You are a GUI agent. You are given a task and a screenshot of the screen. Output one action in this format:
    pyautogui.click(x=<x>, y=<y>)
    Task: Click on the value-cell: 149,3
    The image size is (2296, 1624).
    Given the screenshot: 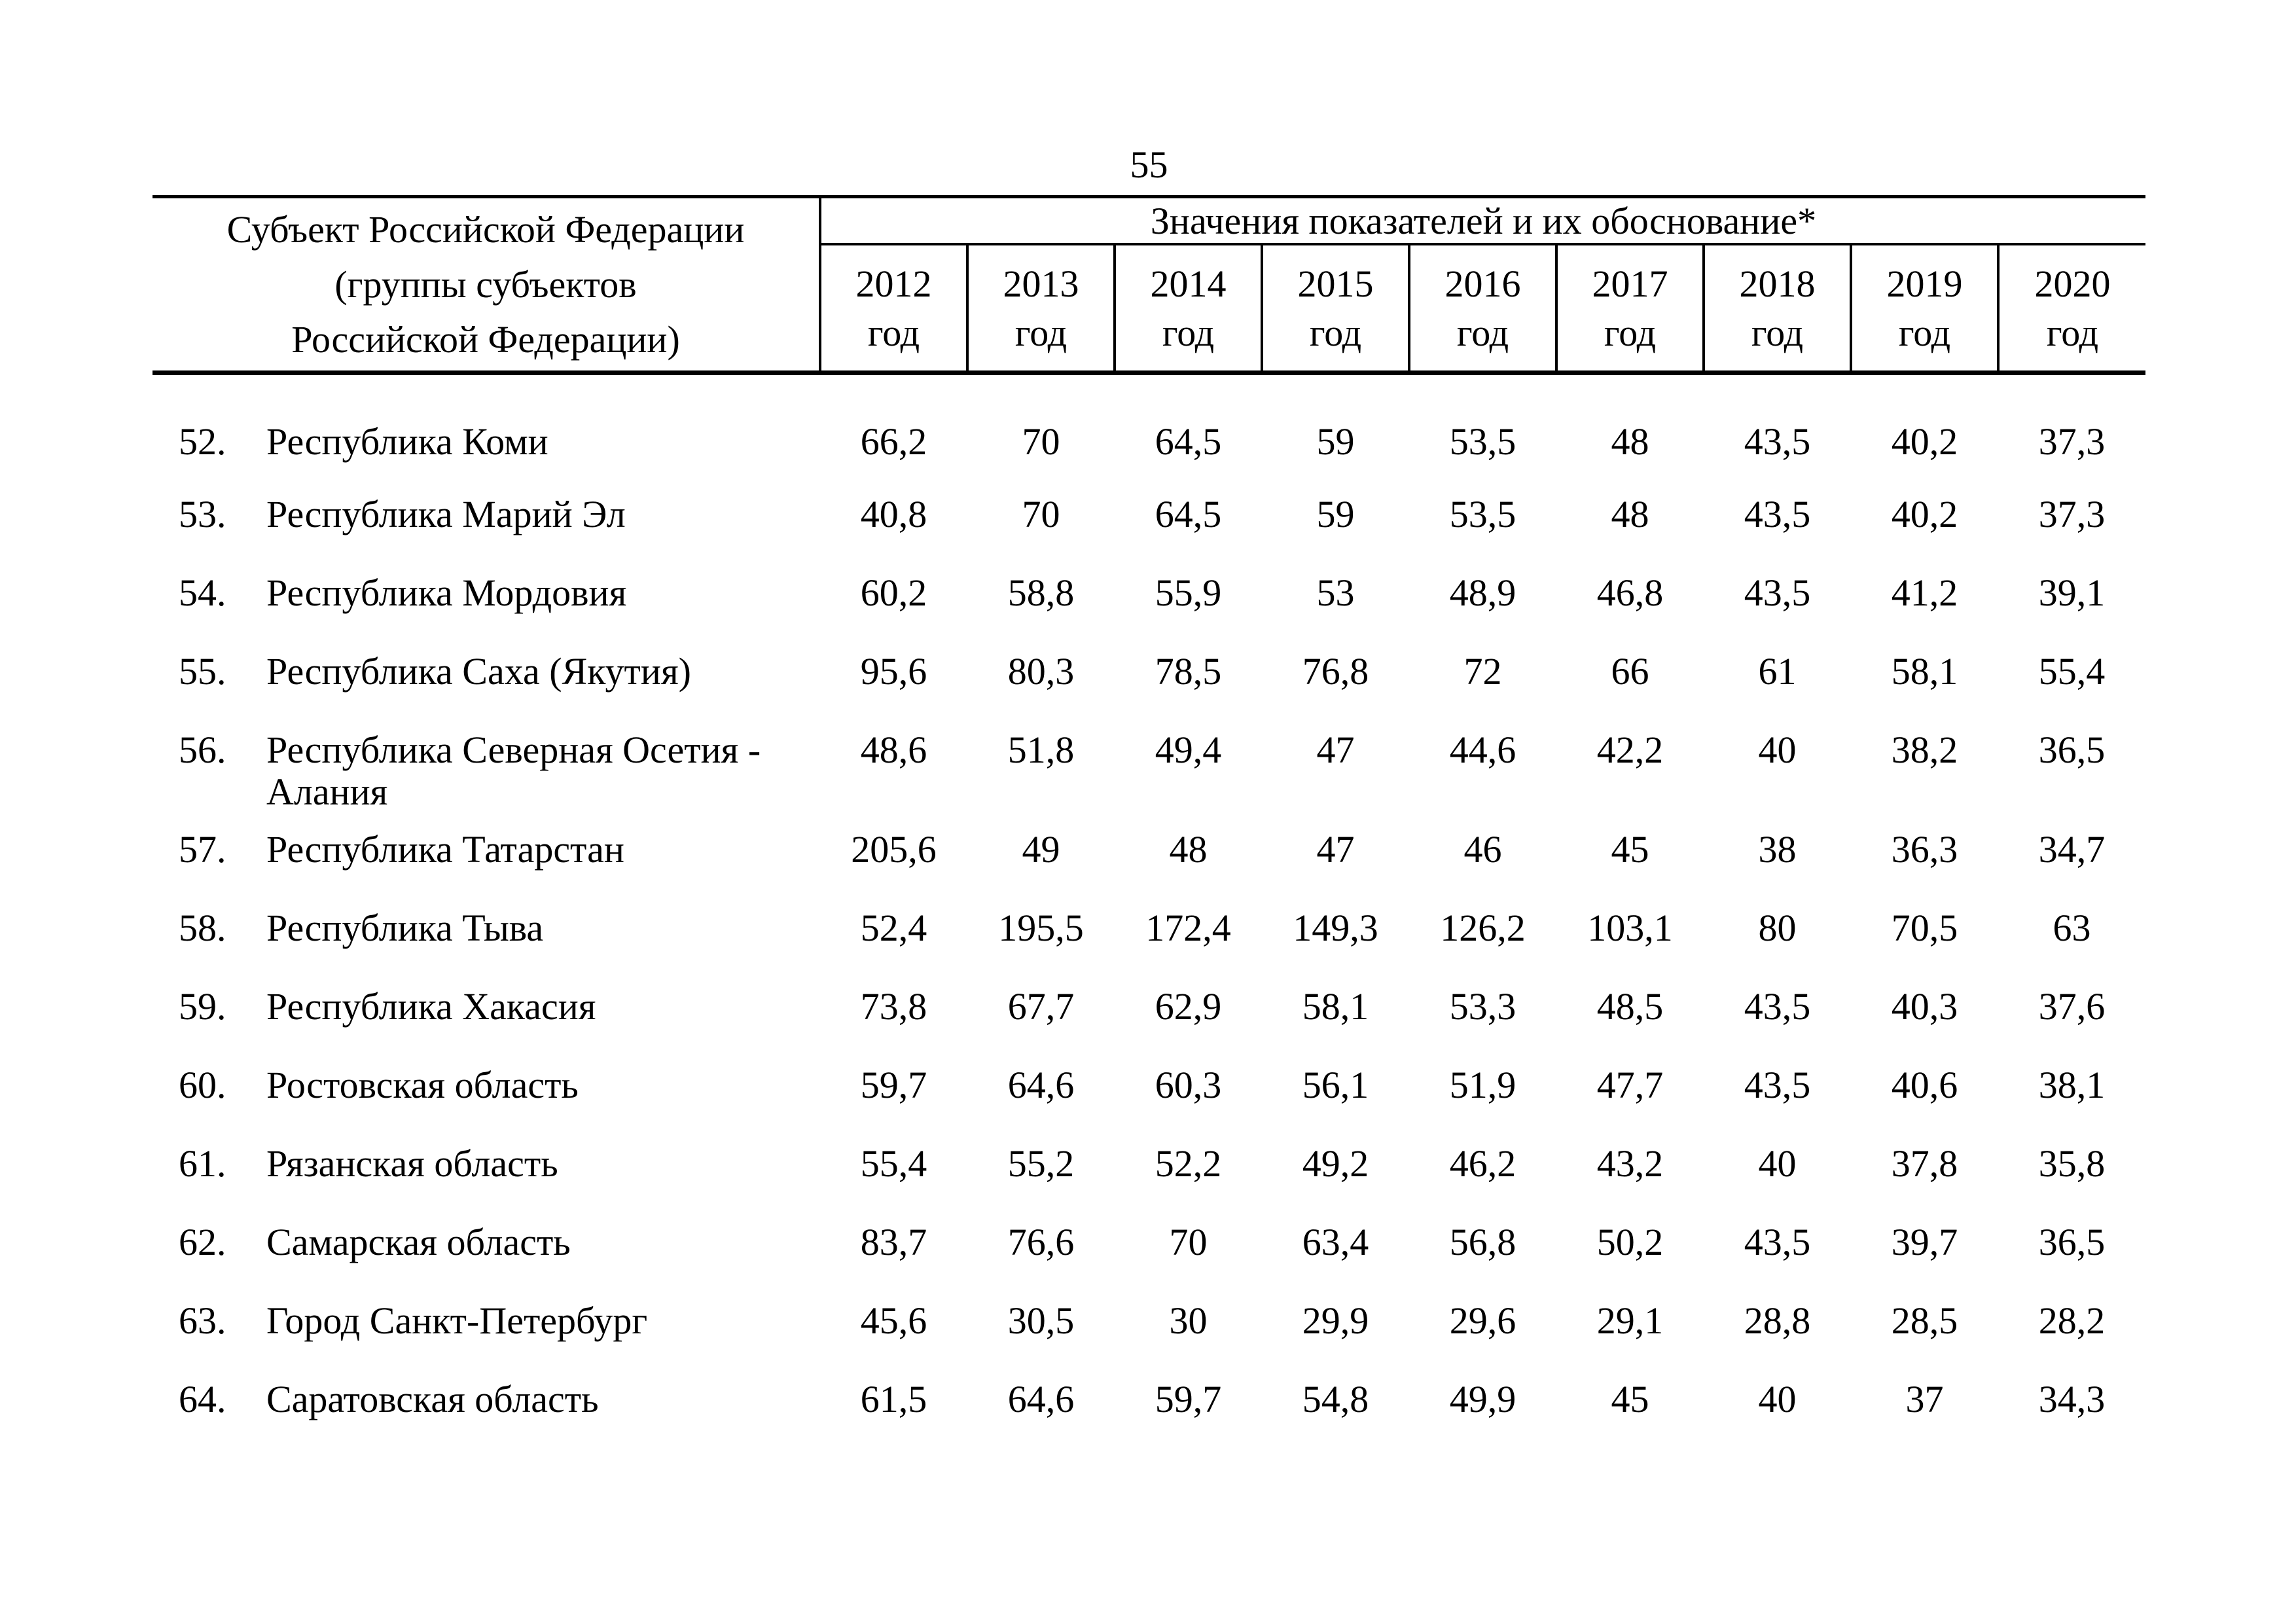 What is the action you would take?
    pyautogui.click(x=1335, y=928)
    